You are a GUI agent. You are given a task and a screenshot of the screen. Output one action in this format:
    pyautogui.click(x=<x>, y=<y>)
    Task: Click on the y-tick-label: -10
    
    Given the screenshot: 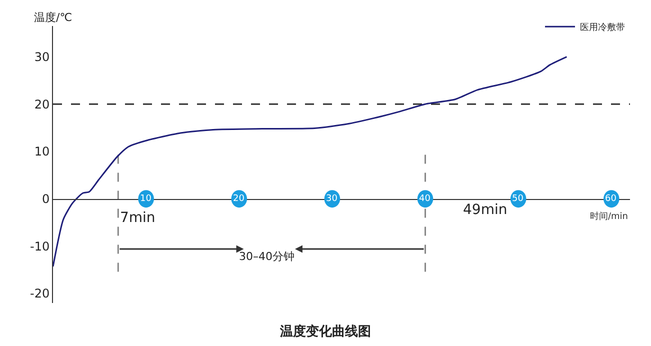 What is the action you would take?
    pyautogui.click(x=40, y=246)
    